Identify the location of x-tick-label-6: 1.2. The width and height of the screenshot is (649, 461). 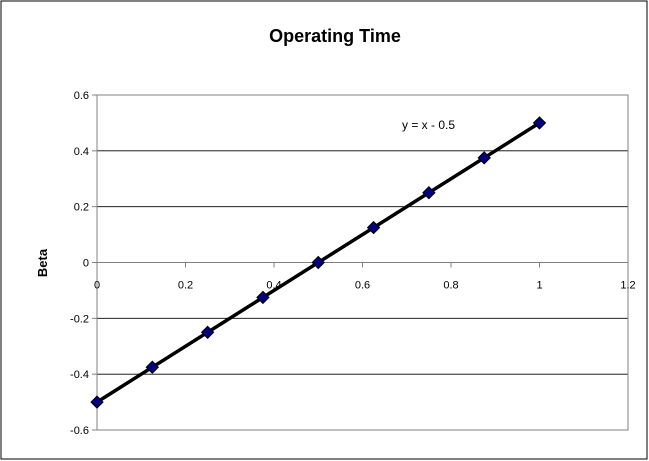
(627, 286).